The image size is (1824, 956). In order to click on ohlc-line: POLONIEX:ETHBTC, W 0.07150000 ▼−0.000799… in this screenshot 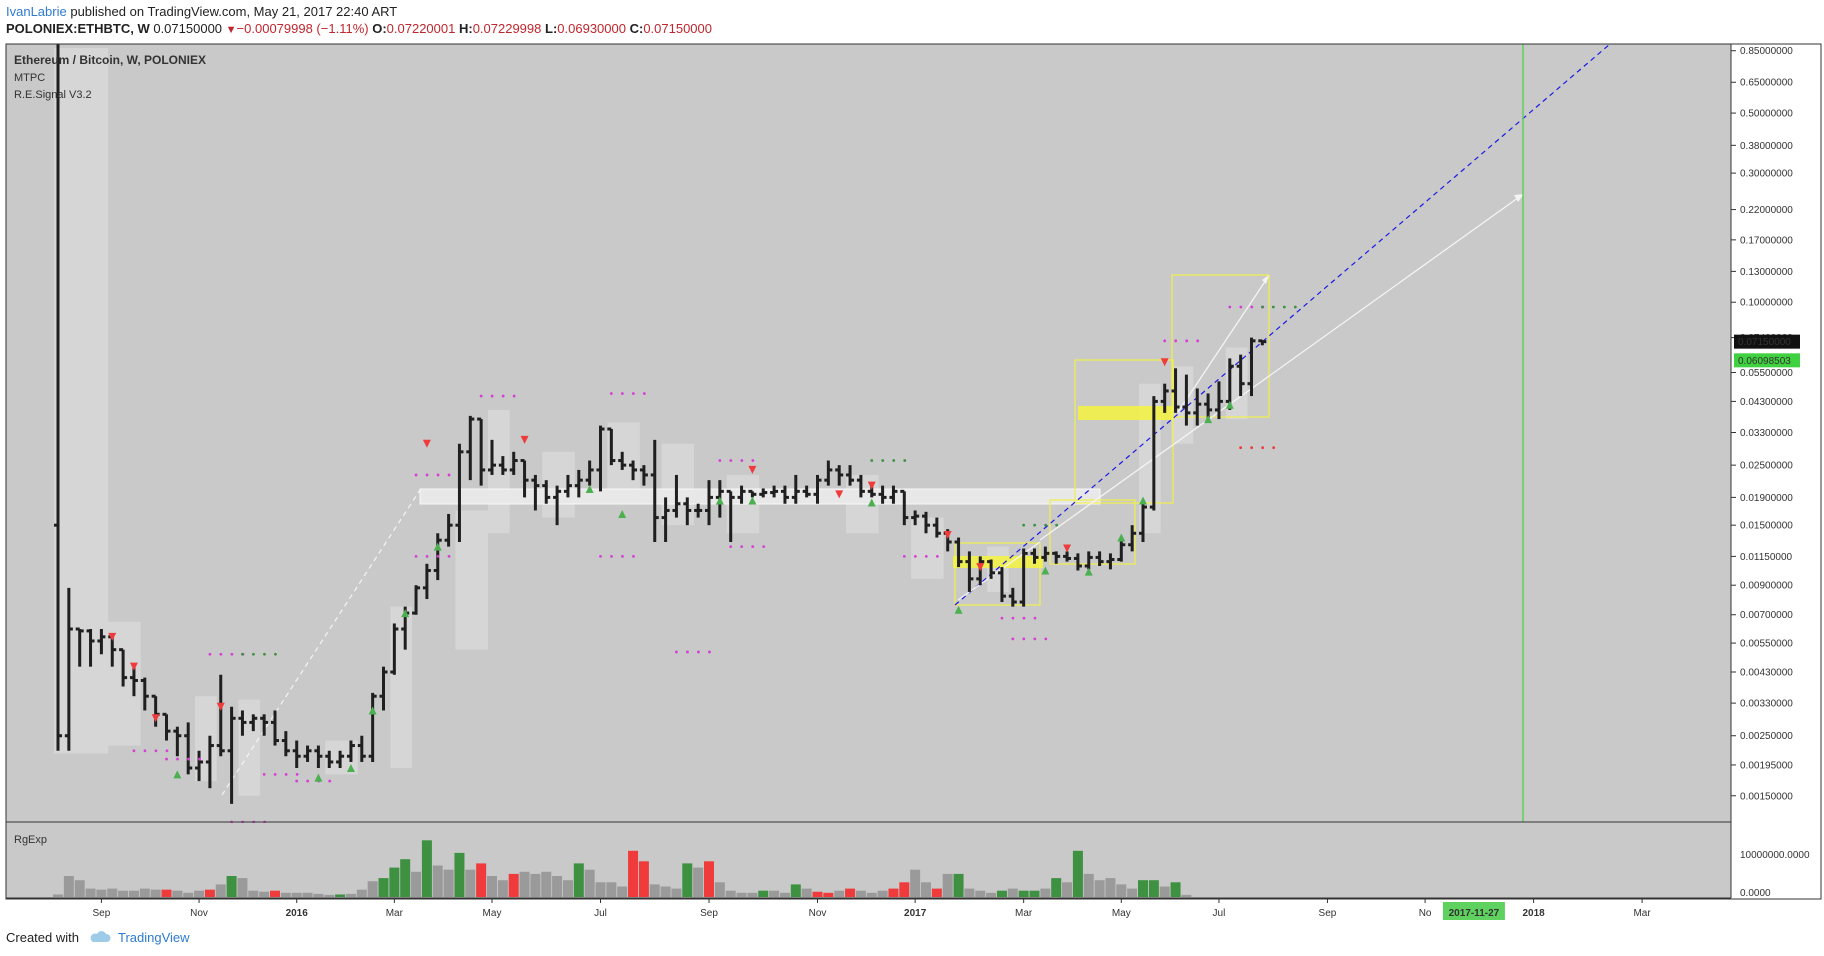, I will do `click(359, 28)`.